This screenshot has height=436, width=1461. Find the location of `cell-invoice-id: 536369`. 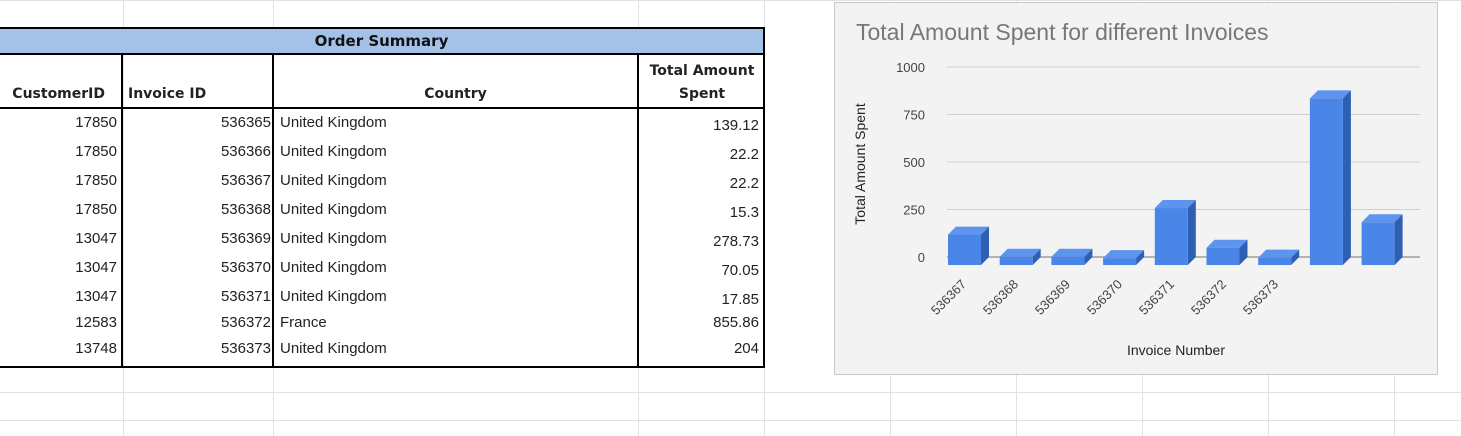

cell-invoice-id: 536369 is located at coordinates (245, 238).